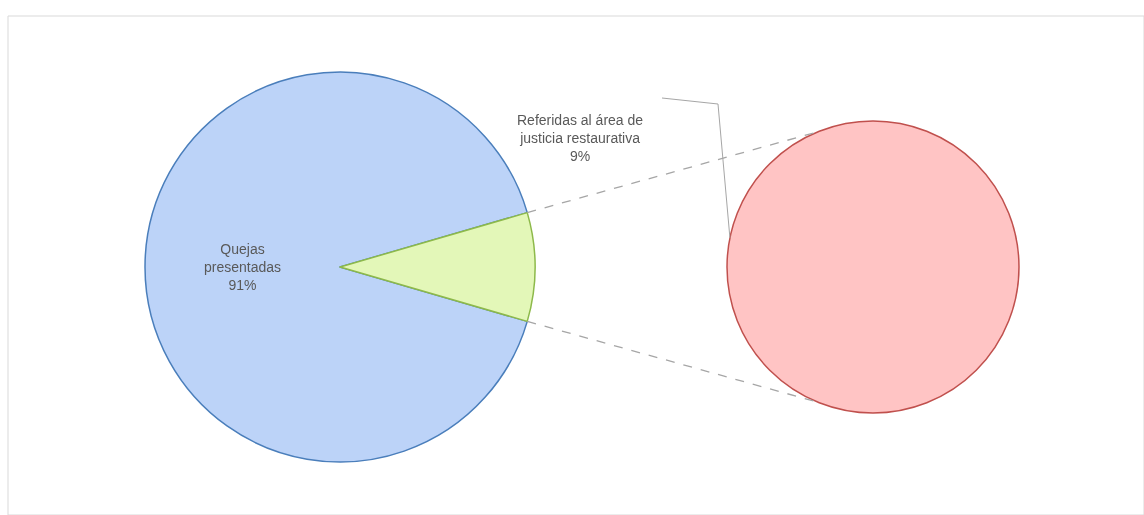 This screenshot has width=1144, height=515. What do you see at coordinates (242, 257) in the screenshot?
I see `slice-label: Quejas presentadas` at bounding box center [242, 257].